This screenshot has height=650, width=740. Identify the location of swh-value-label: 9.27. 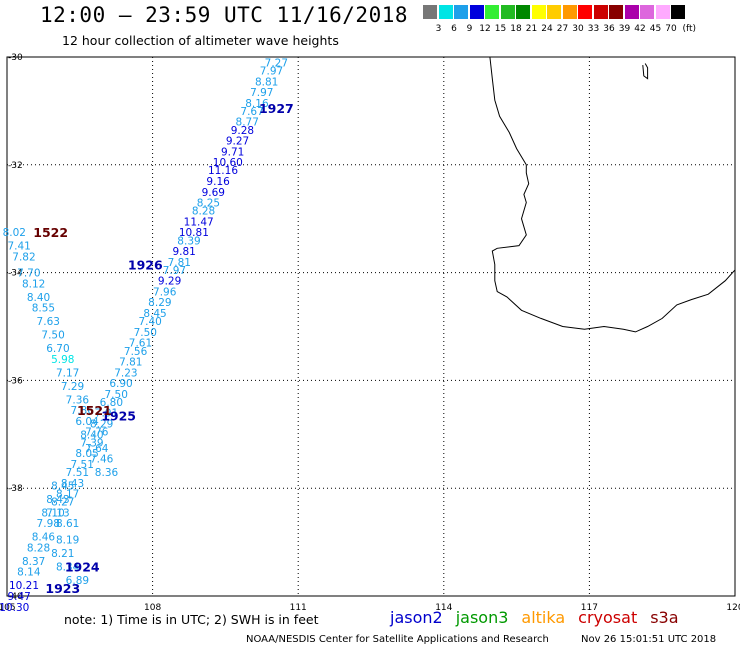
(237, 142).